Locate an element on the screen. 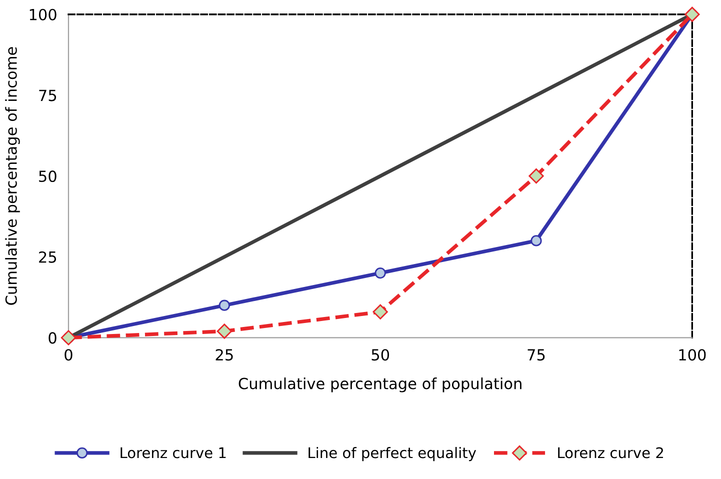 The image size is (721, 479). legend-label: Lorenz curve 2 is located at coordinates (610, 452).